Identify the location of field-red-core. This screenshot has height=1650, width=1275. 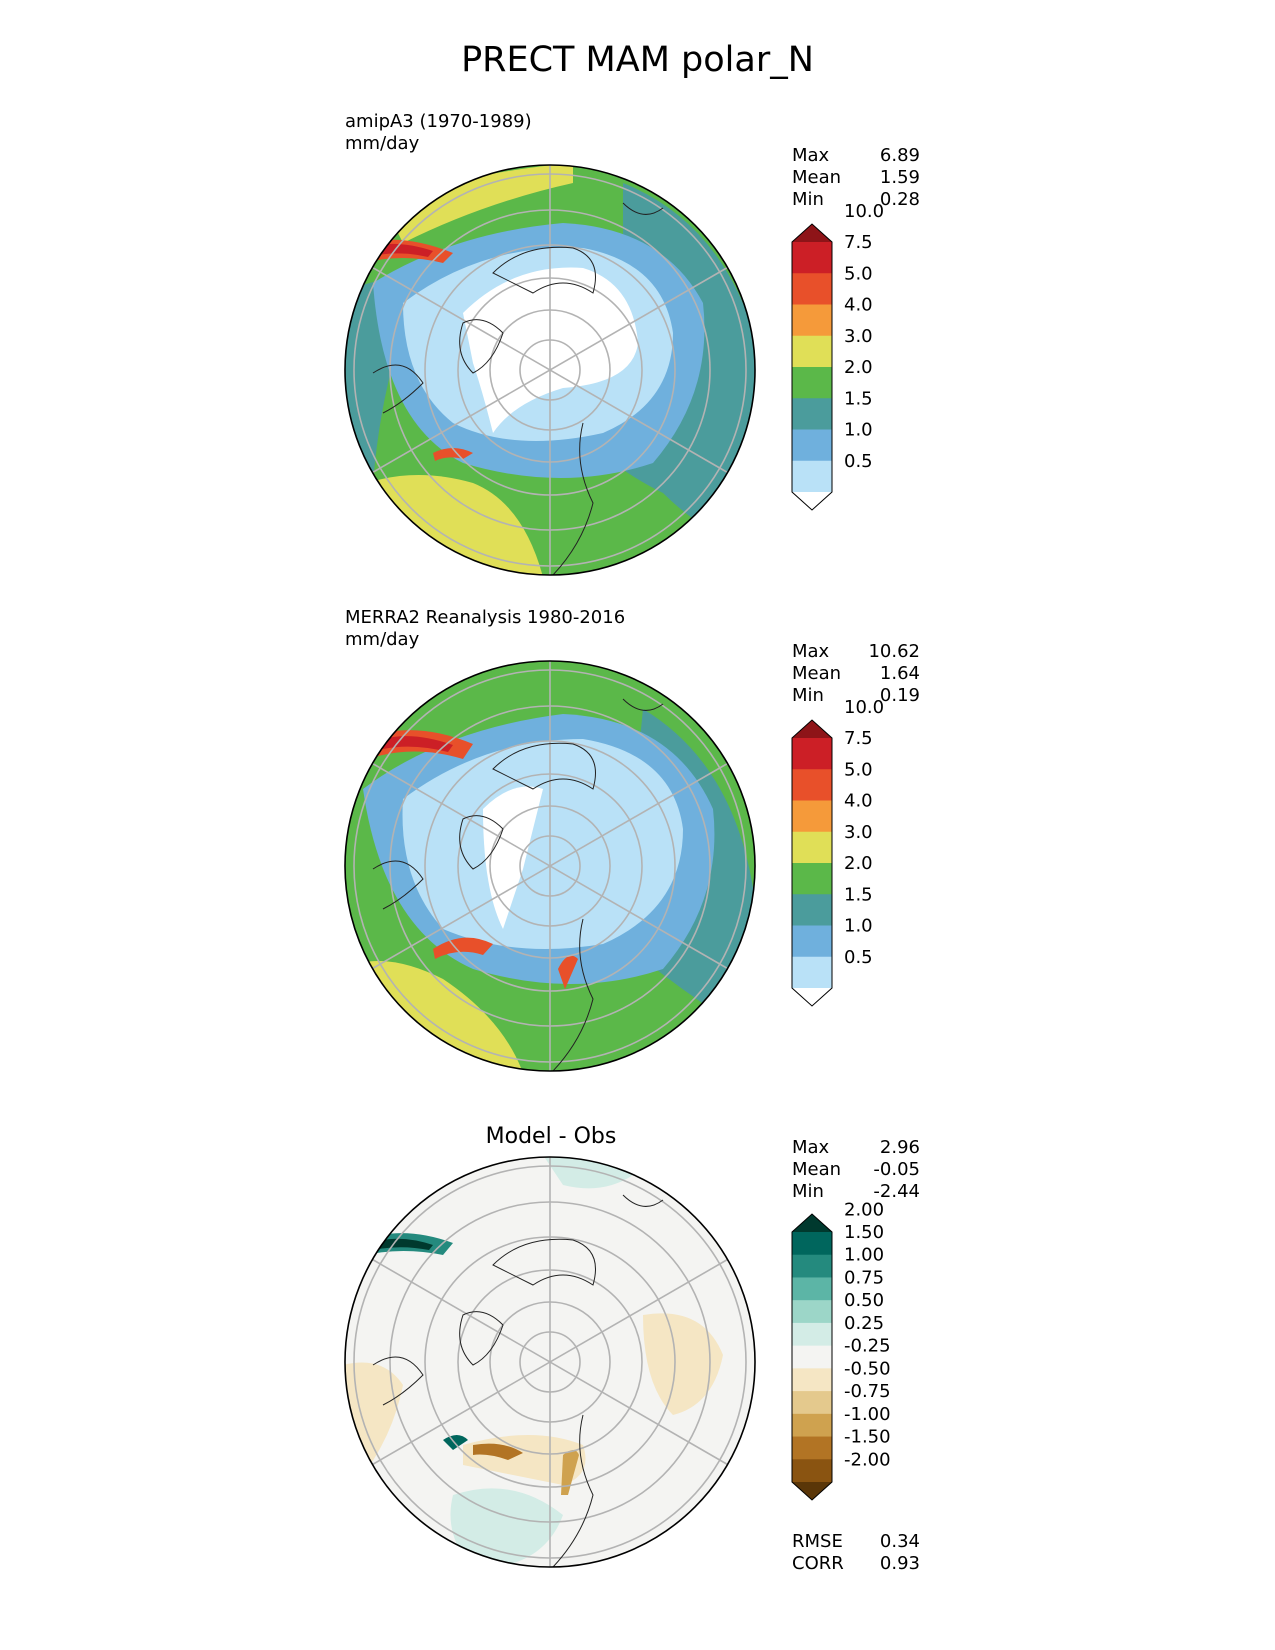
(405, 250).